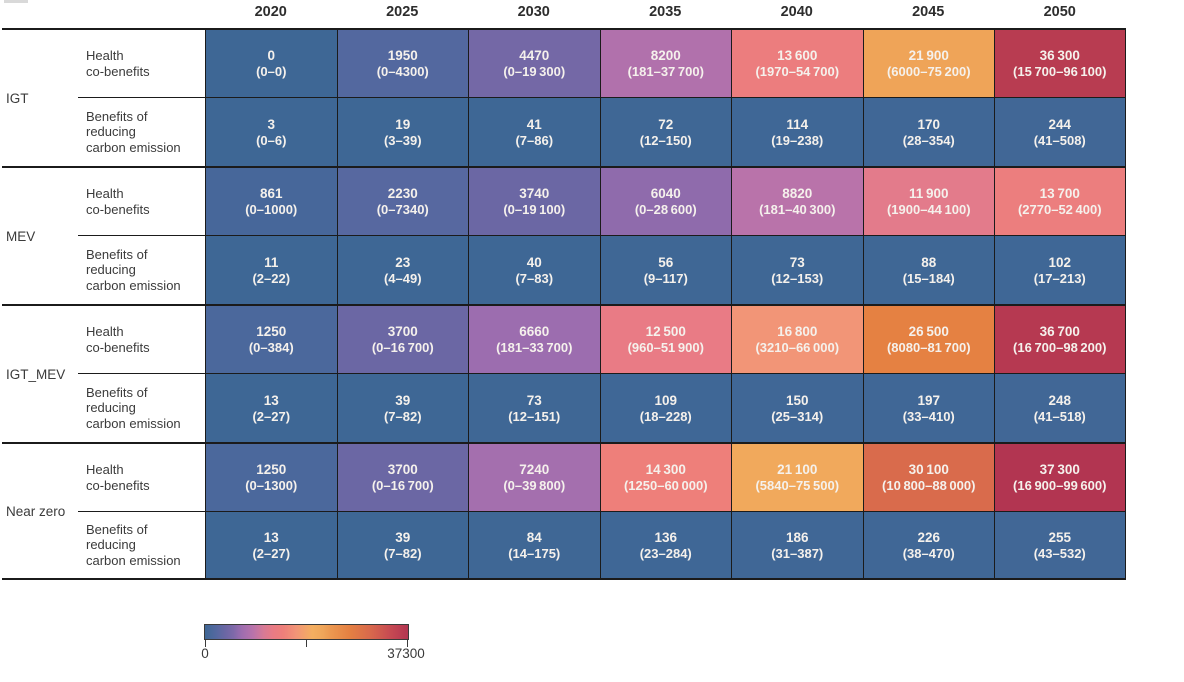 The height and width of the screenshot is (682, 1184). I want to click on heatmap-cell: 36 700 (16 700–98 200), so click(1060, 338).